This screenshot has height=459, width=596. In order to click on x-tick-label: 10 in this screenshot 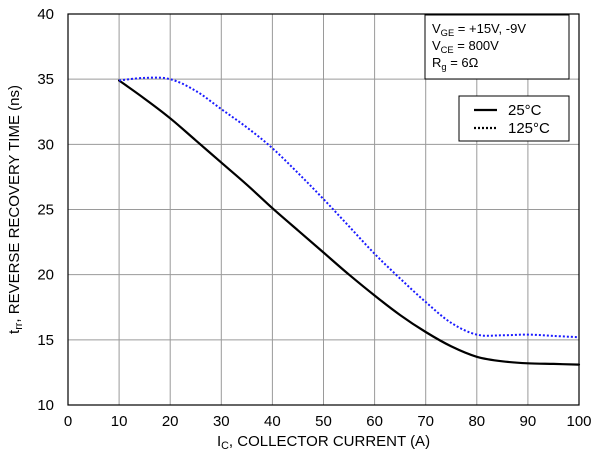, I will do `click(119, 421)`.